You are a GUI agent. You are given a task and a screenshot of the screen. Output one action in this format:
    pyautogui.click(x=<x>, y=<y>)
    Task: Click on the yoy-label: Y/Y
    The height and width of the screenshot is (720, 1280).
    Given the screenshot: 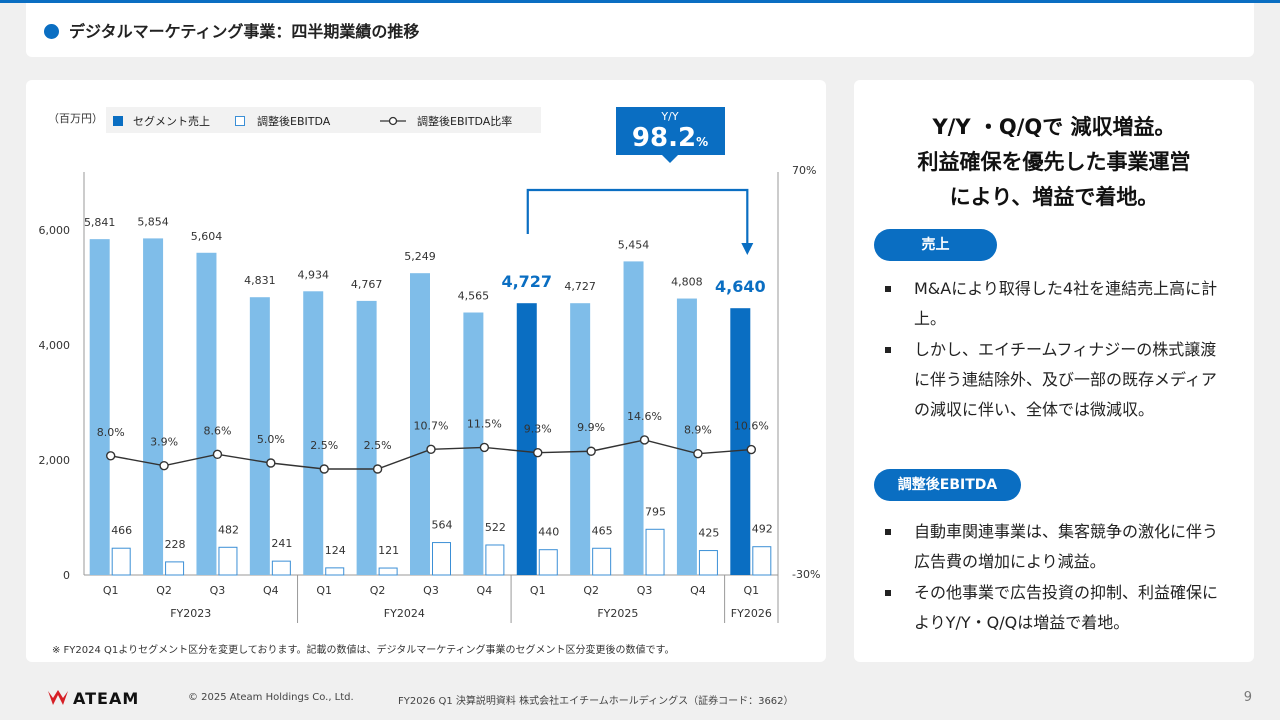 What is the action you would take?
    pyautogui.click(x=669, y=116)
    